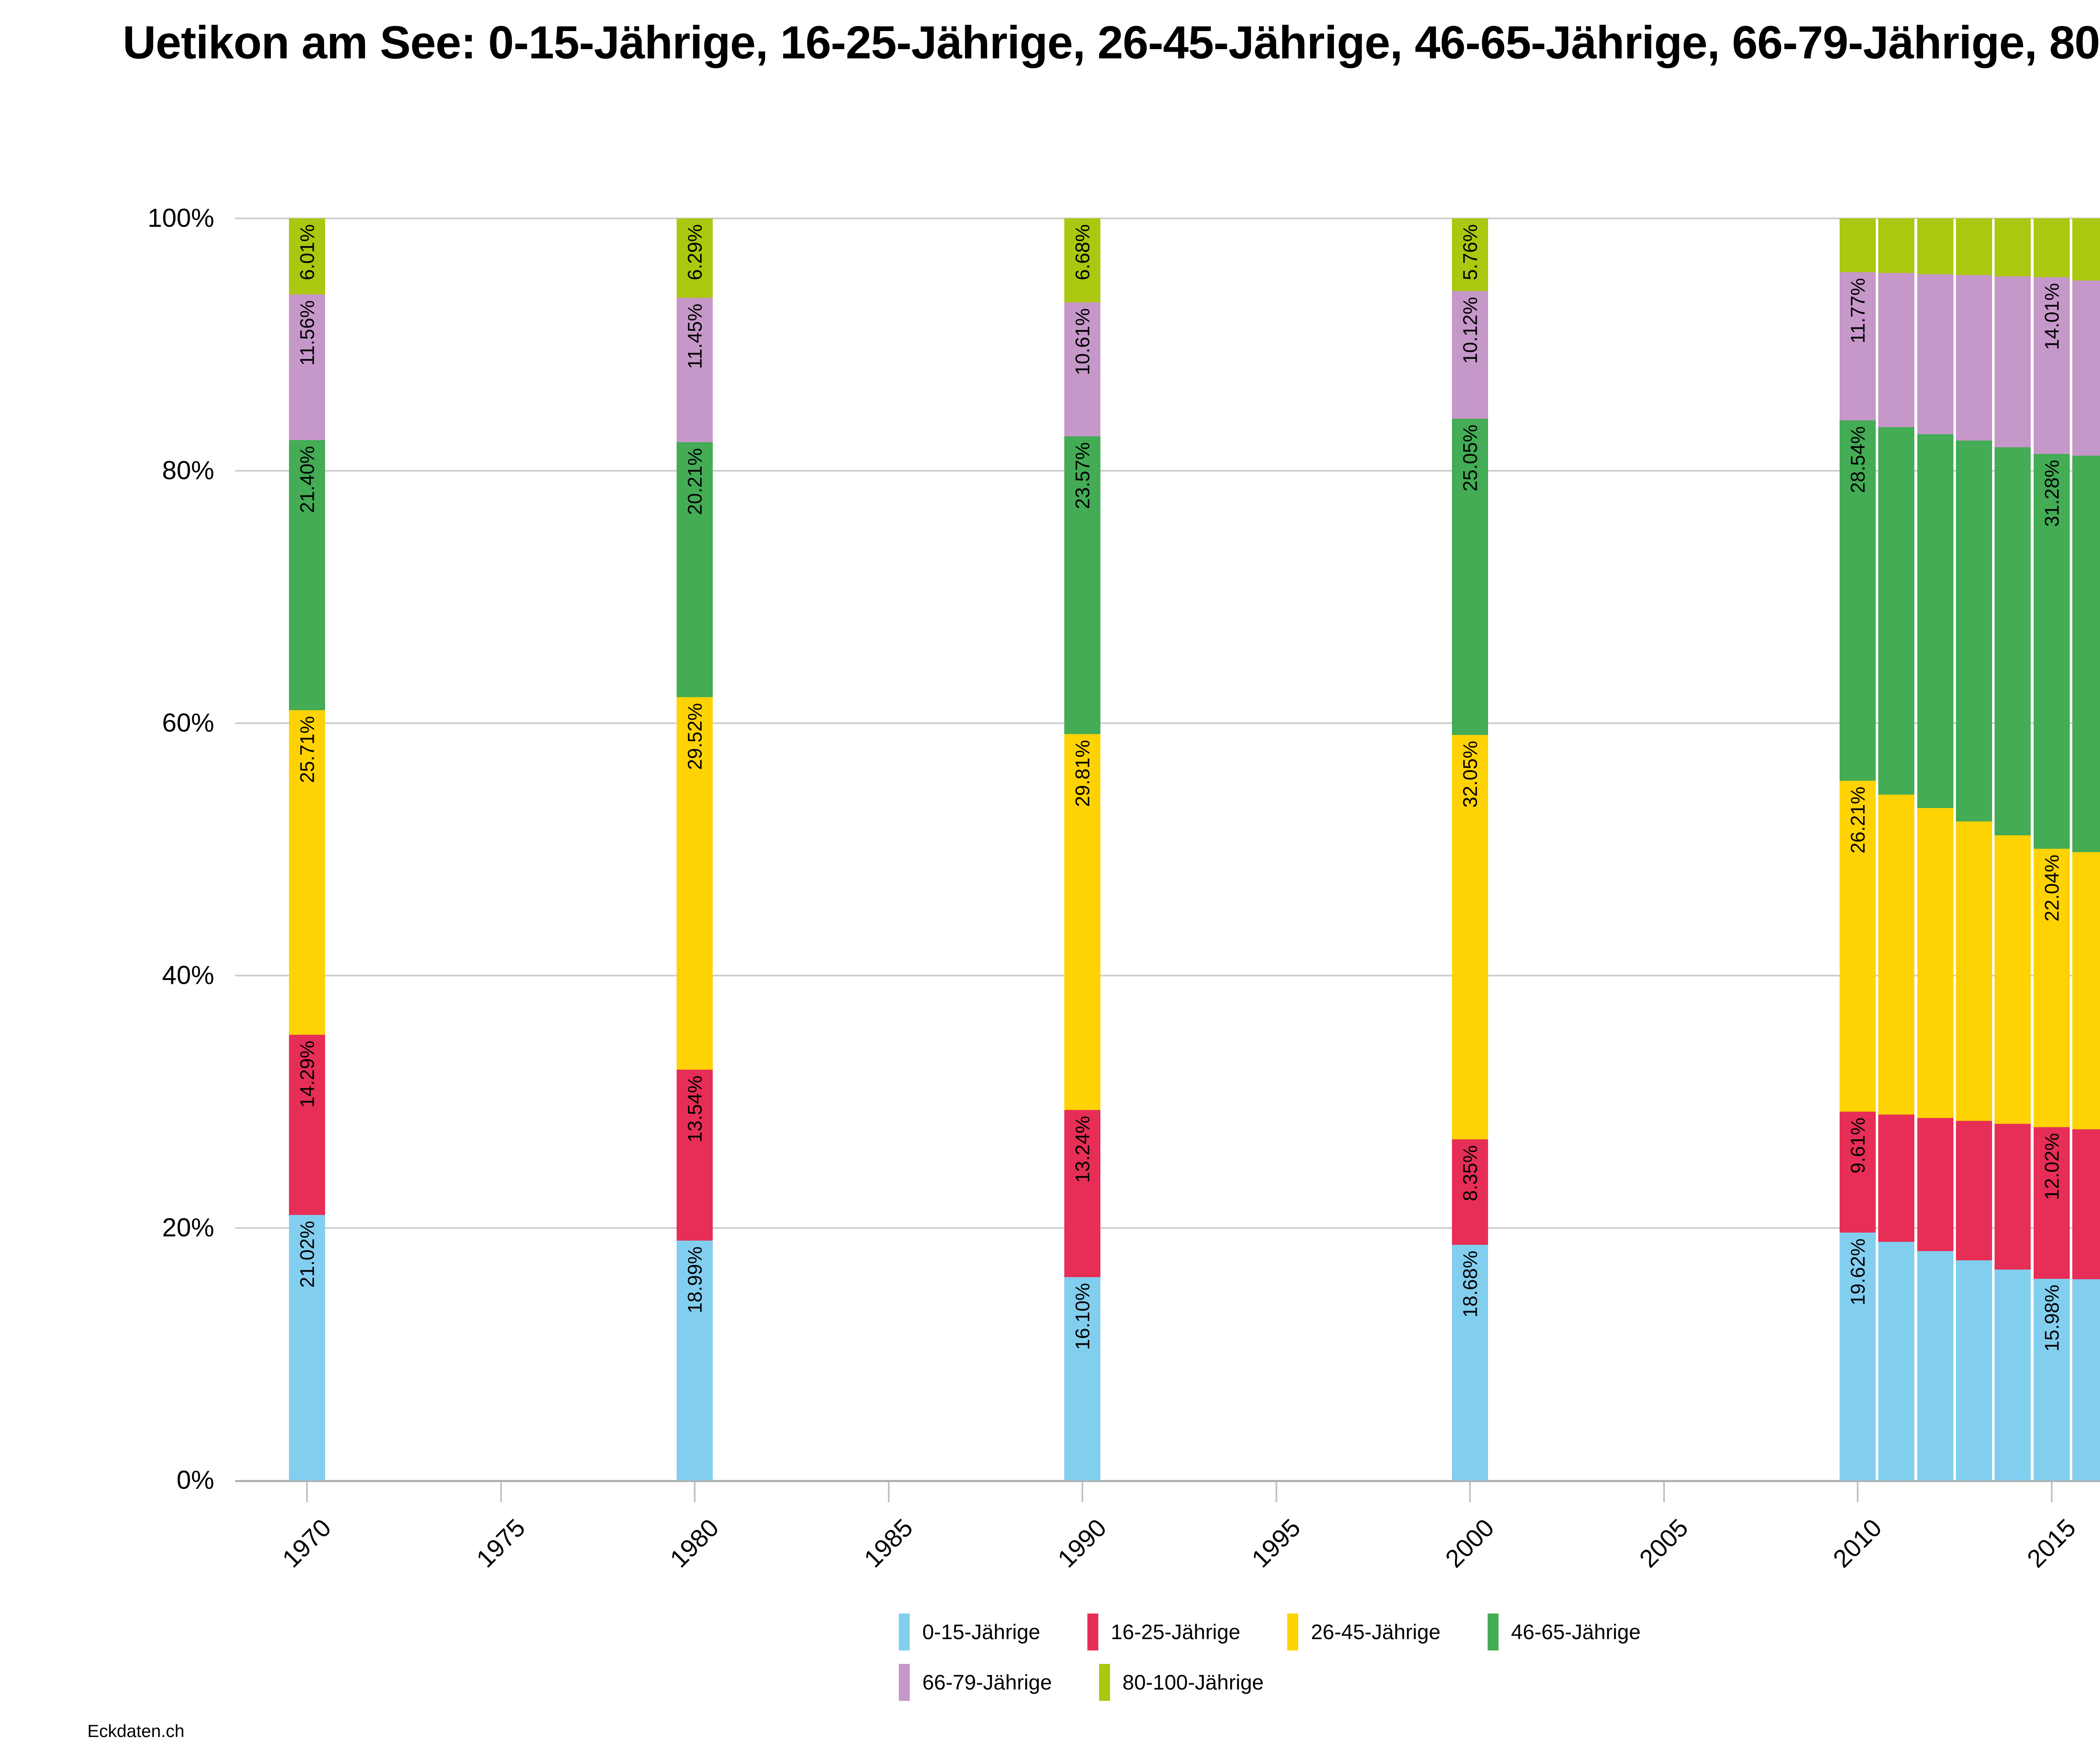 The image size is (2100, 1750). I want to click on x-tick-2000, so click(1470, 1491).